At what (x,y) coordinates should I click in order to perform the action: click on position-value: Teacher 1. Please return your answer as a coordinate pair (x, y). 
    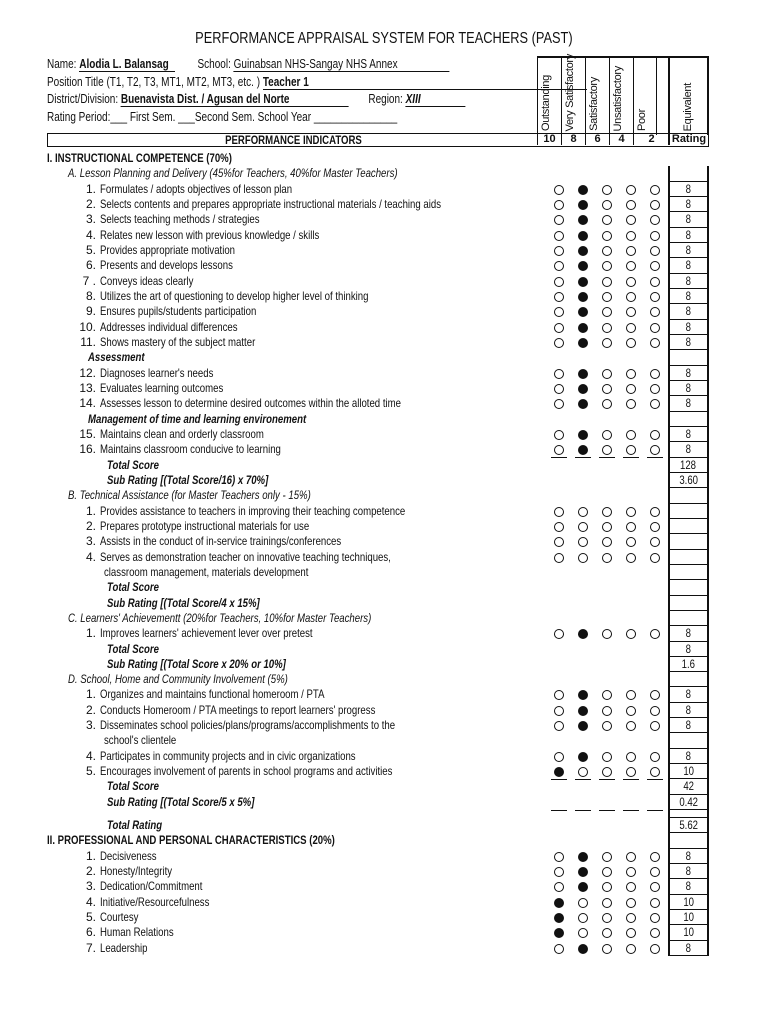
    Looking at the image, I should click on (424, 82).